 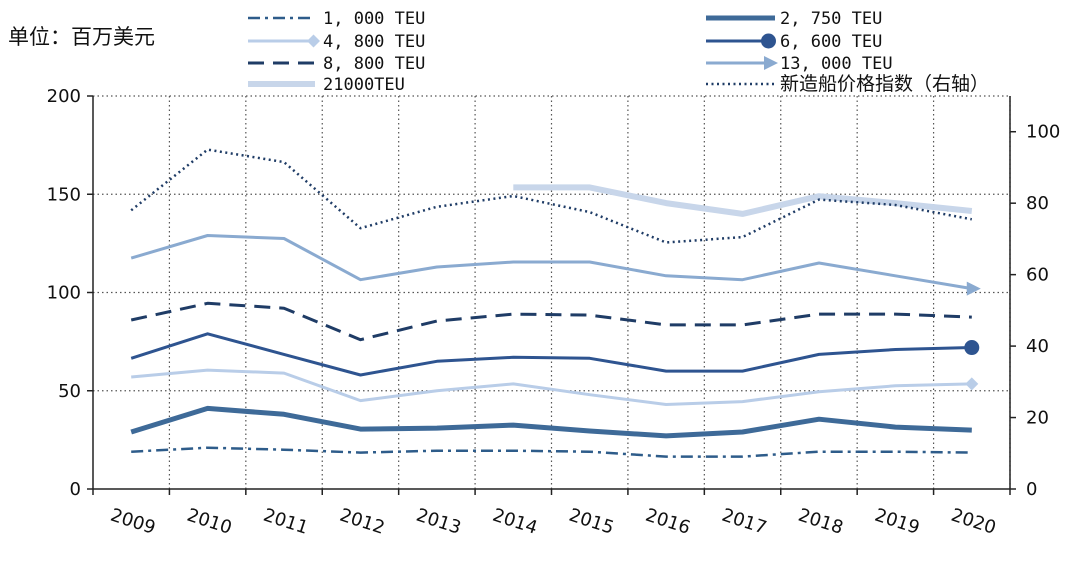 I want to click on x-tick-label: 2013, so click(x=439, y=522).